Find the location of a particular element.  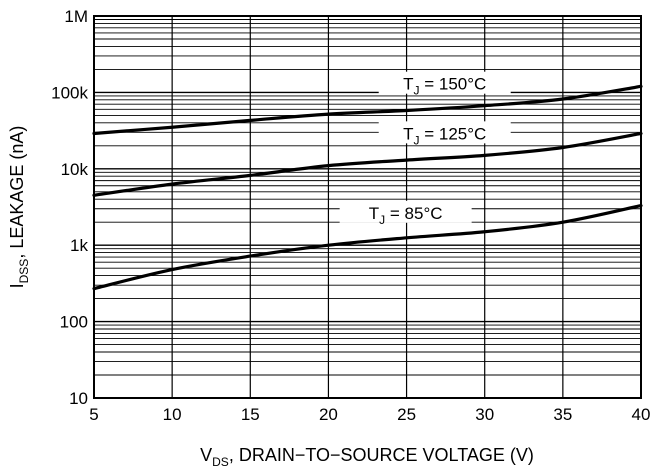

curve-label-2: TJ = 85°C is located at coordinates (405, 213).